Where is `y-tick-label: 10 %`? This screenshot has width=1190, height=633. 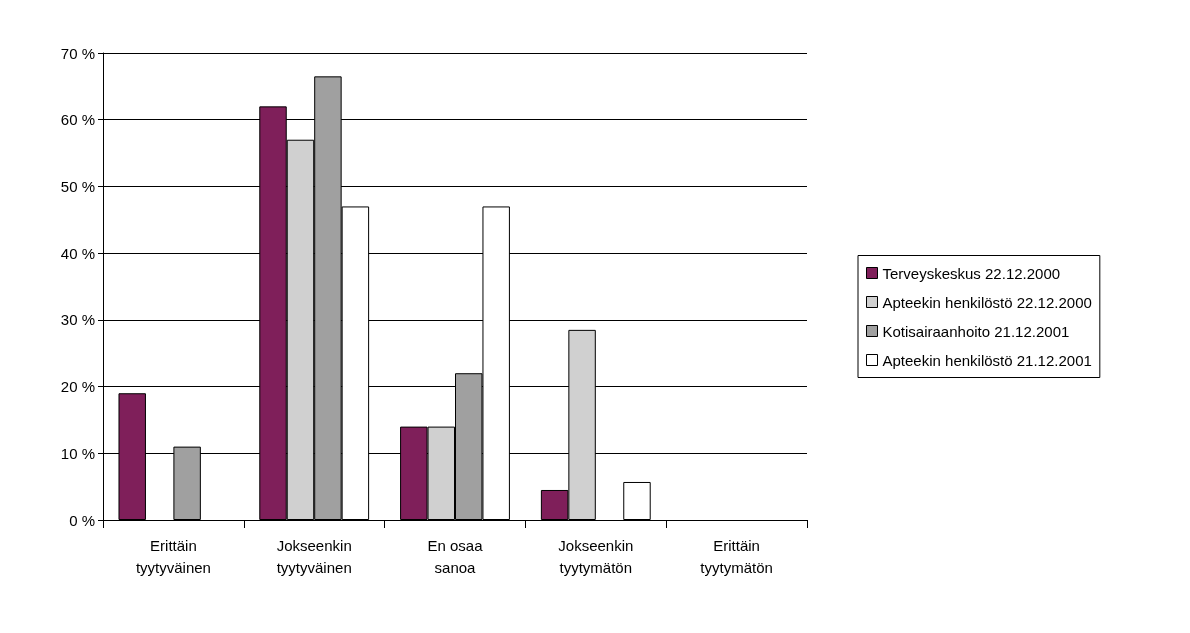 y-tick-label: 10 % is located at coordinates (77, 453).